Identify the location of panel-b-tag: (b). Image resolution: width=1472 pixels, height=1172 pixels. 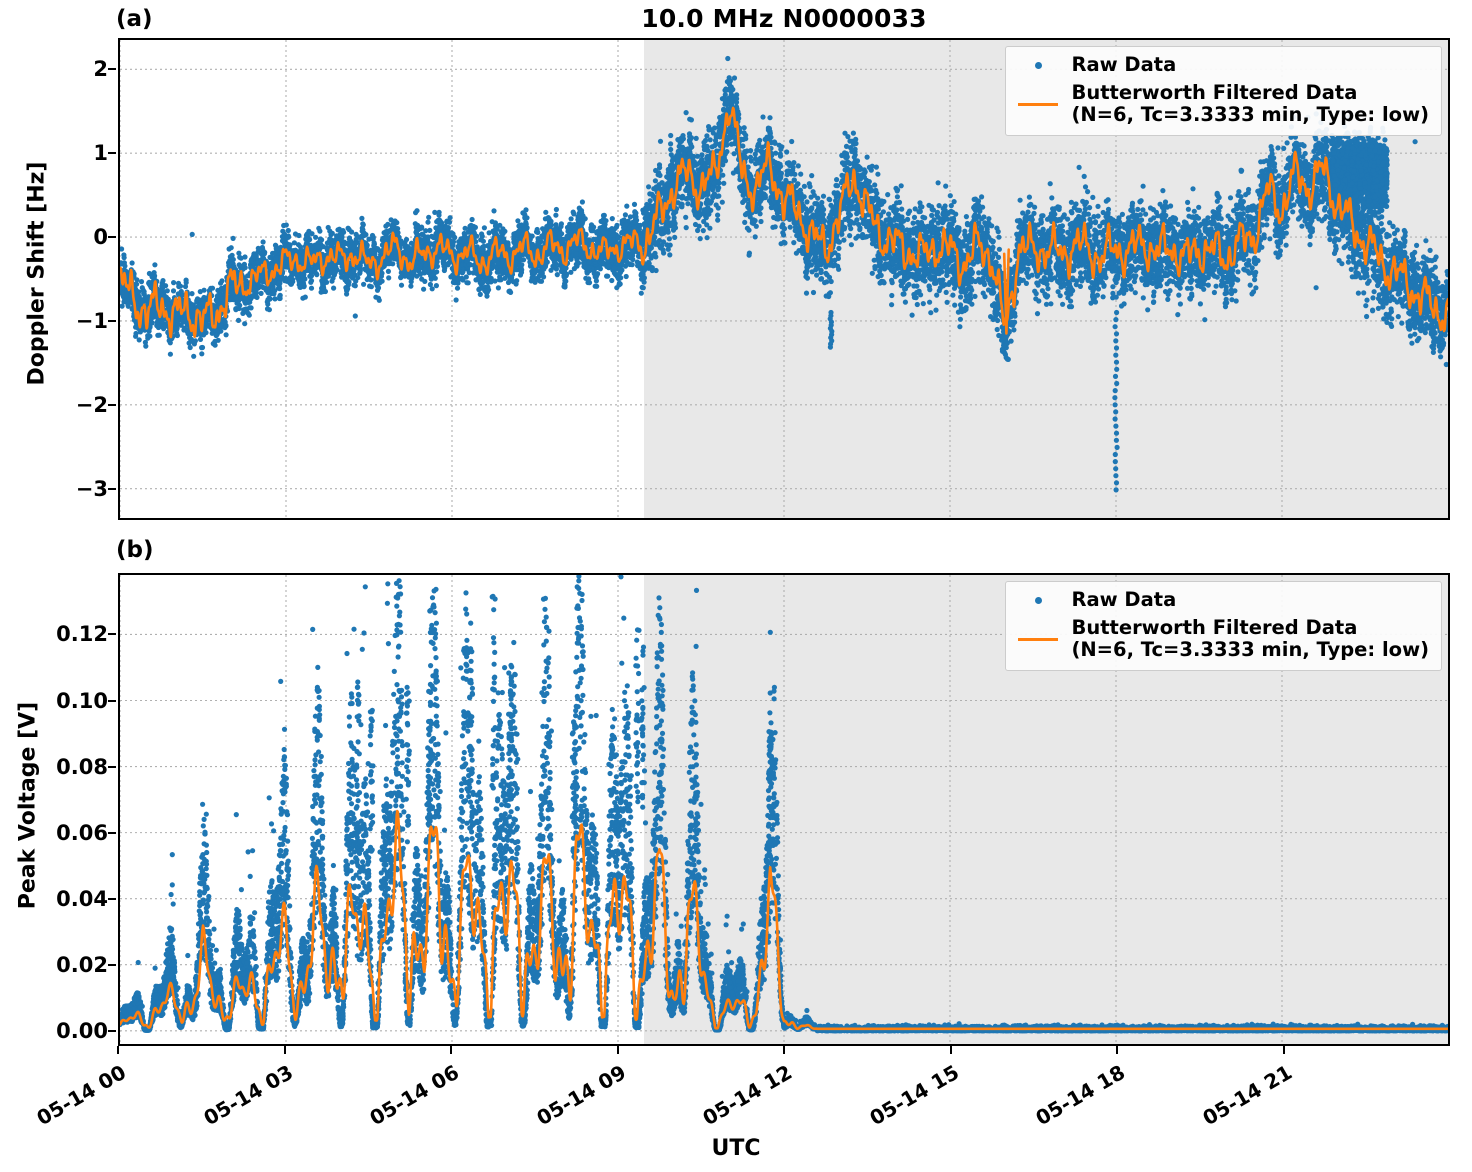
(135, 550).